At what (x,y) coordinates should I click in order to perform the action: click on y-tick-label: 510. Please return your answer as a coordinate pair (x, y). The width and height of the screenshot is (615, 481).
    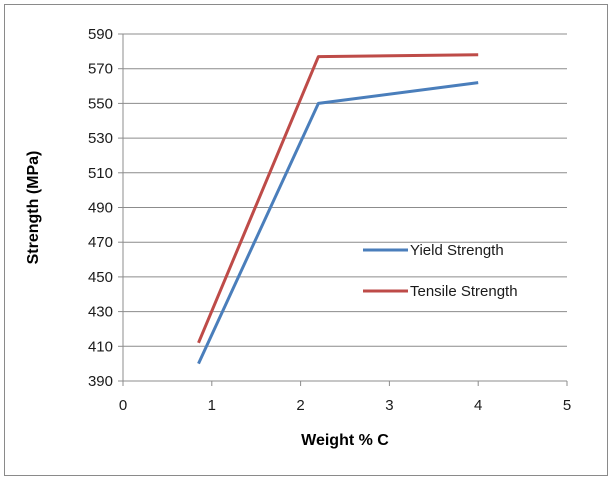
    Looking at the image, I should click on (100, 173).